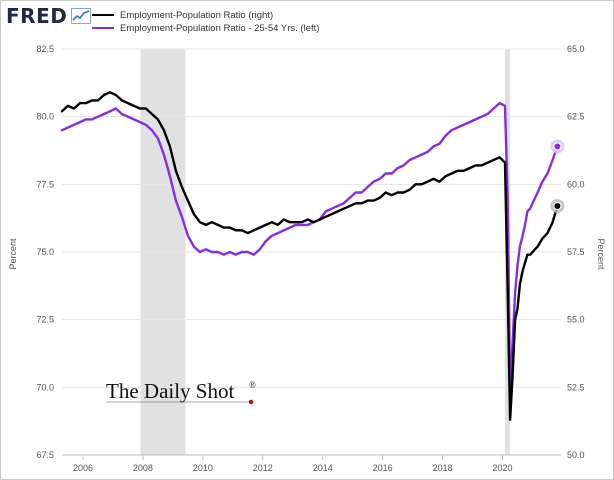 This screenshot has height=480, width=614. What do you see at coordinates (83, 468) in the screenshot?
I see `x-tick-label: 2006` at bounding box center [83, 468].